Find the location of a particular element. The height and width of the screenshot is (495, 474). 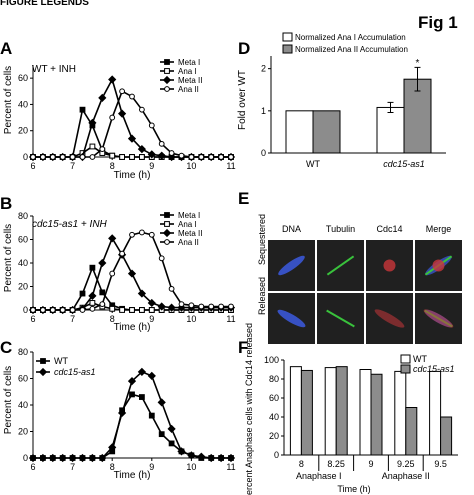

panel-b-condition: cdc15-as1 + INH is located at coordinates (70, 224).